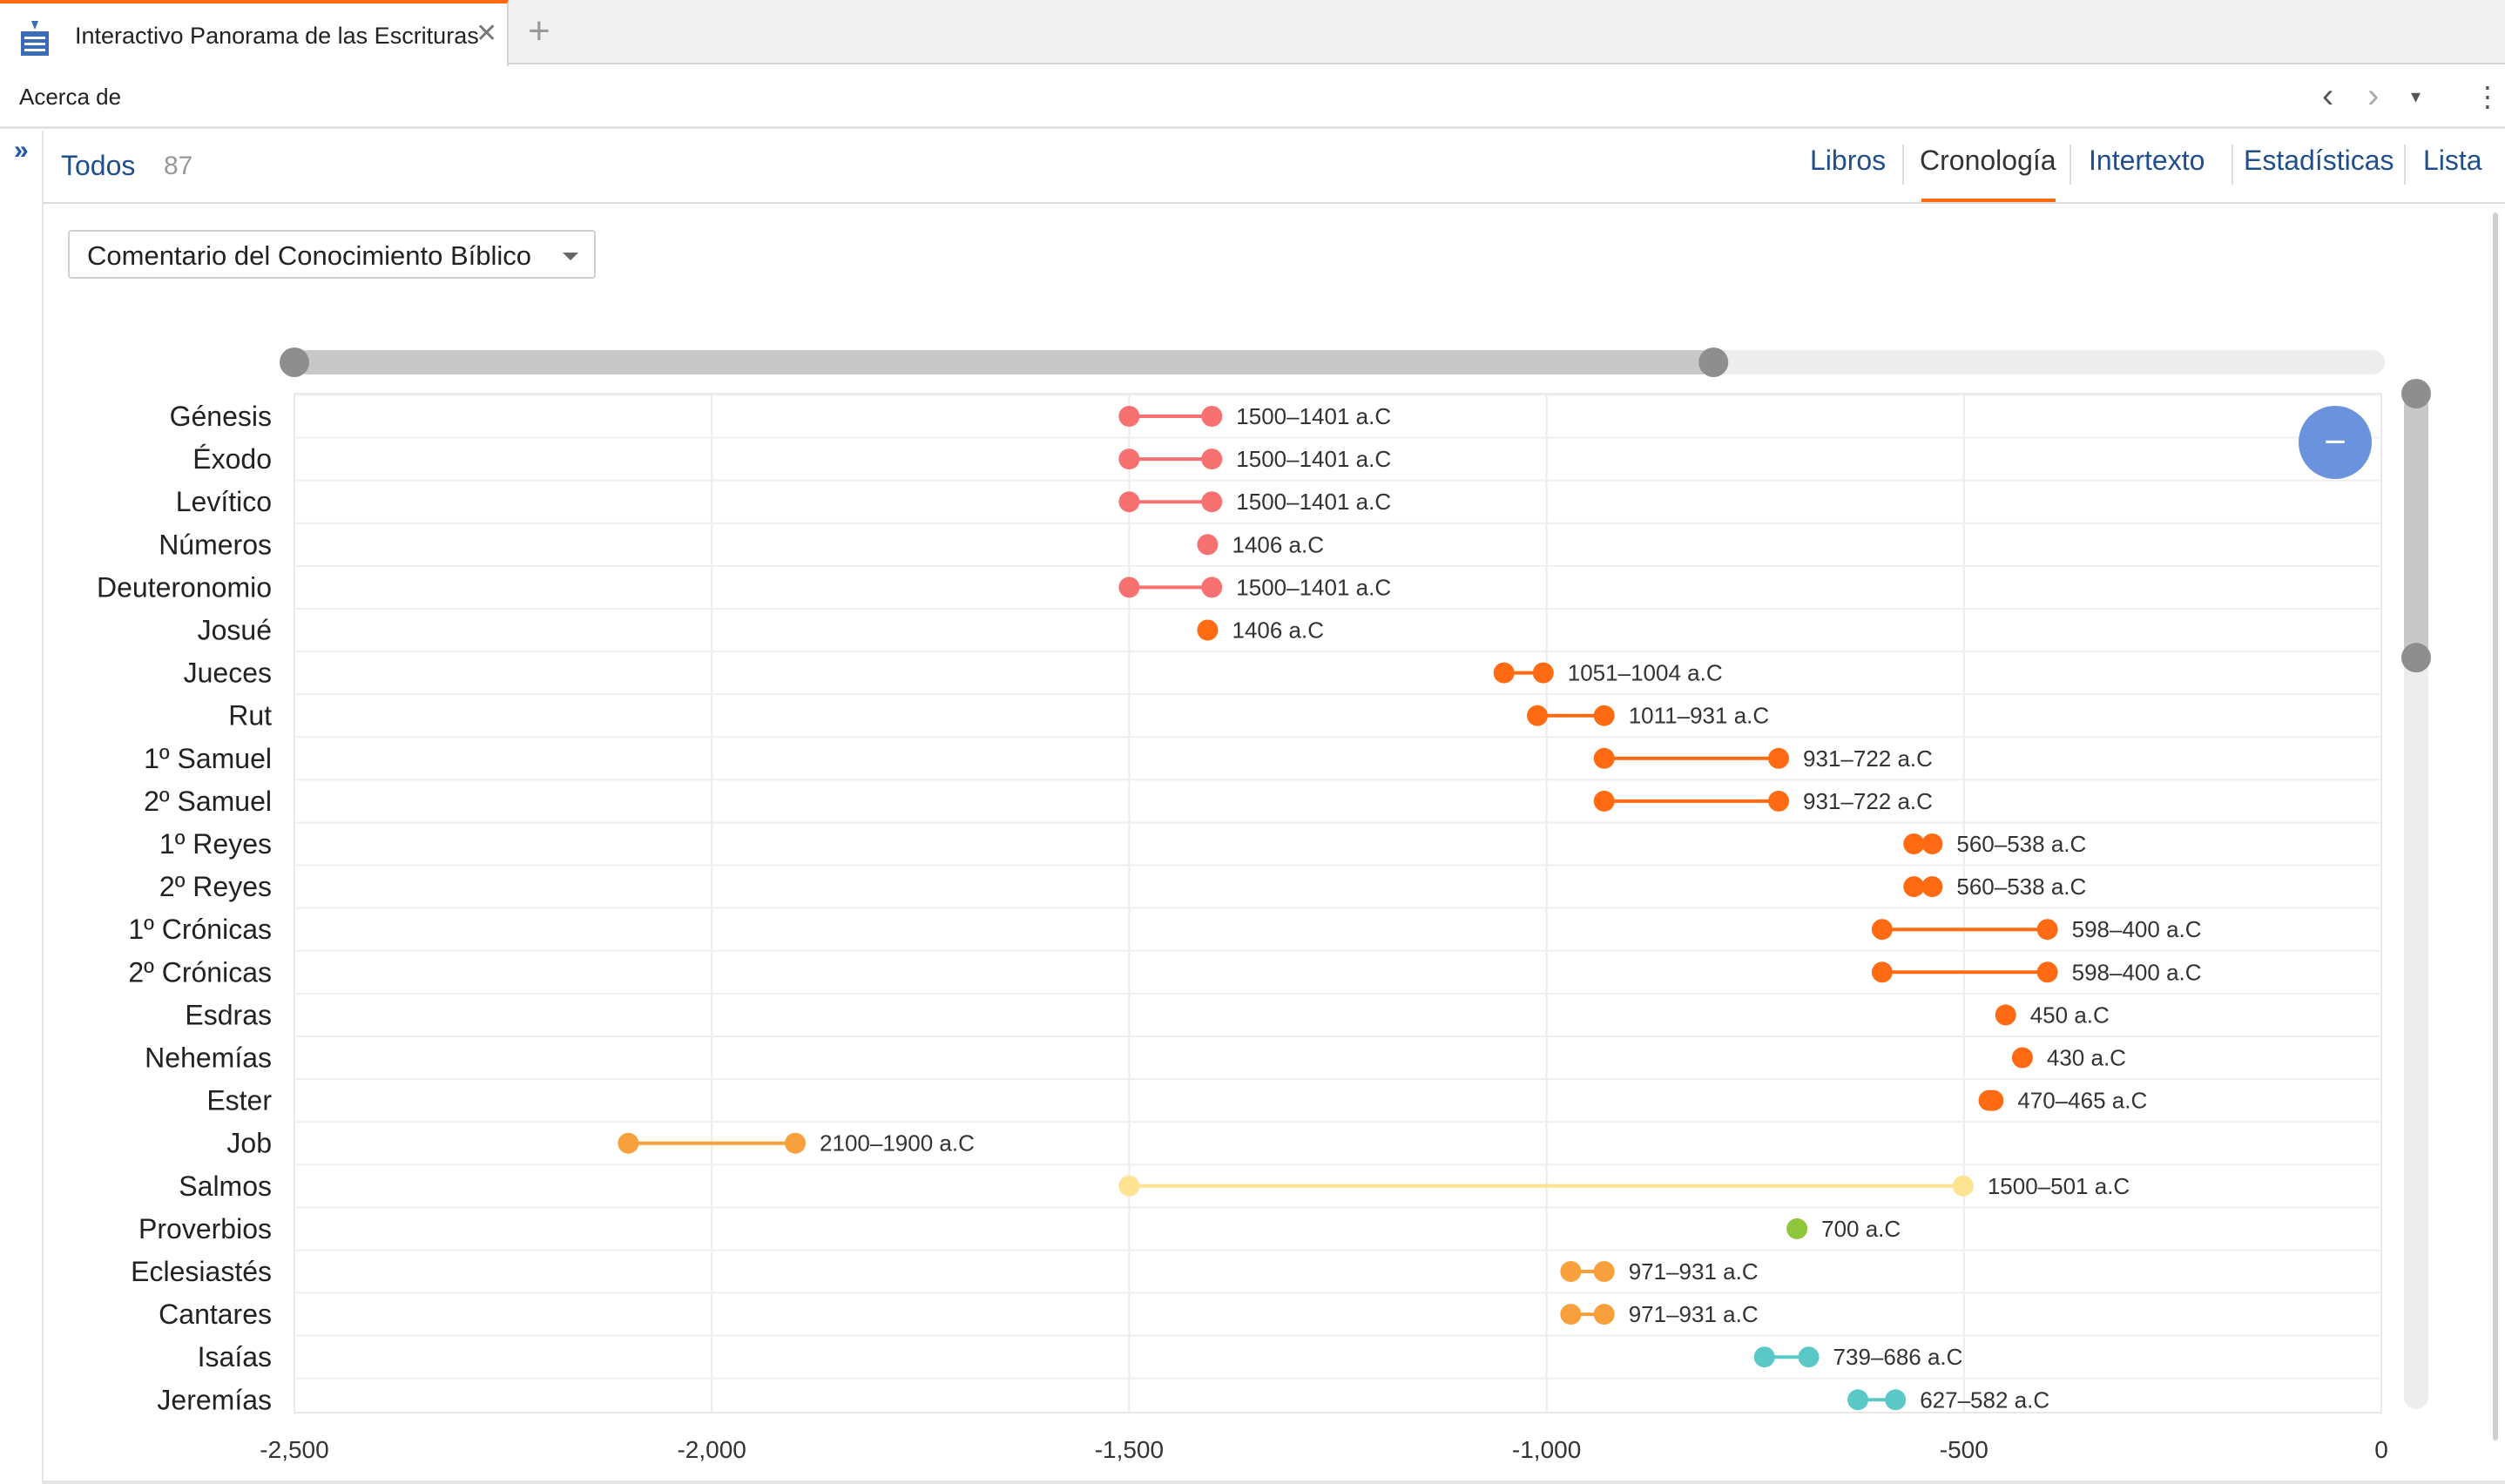 Image resolution: width=2505 pixels, height=1484 pixels. Describe the element at coordinates (200, 929) in the screenshot. I see `book-label: 1º Crónicas` at that location.